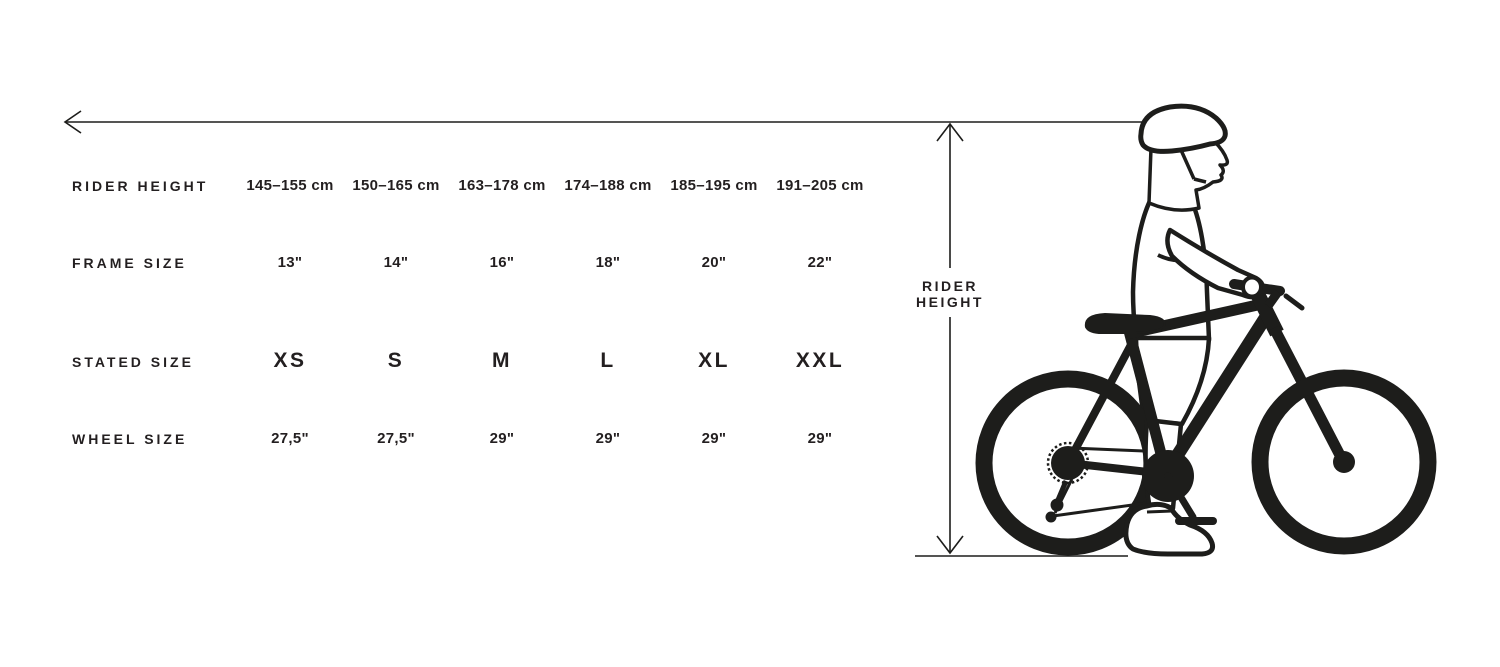 The width and height of the screenshot is (1500, 667). What do you see at coordinates (1125, 323) in the screenshot?
I see `saddle` at bounding box center [1125, 323].